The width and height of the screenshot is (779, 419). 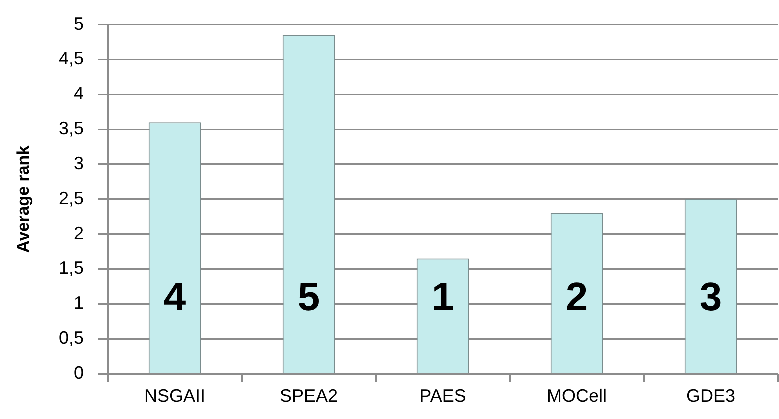 I want to click on y-tick-label: 2,5, so click(x=71, y=198).